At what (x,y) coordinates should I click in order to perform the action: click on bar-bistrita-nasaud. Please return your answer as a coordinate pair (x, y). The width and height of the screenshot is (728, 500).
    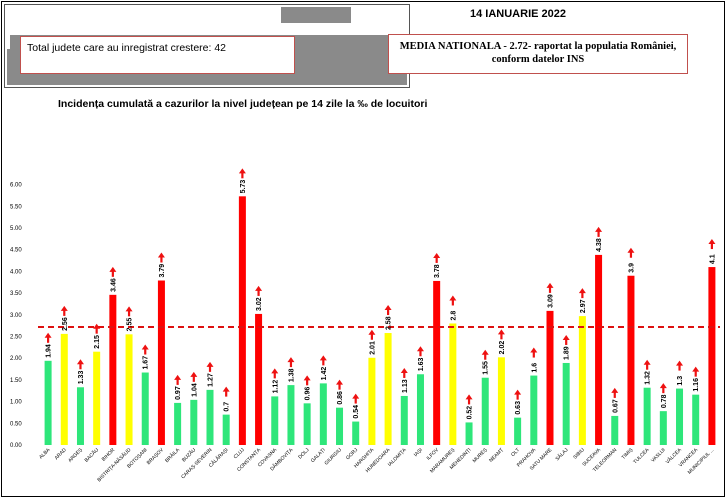
    Looking at the image, I should click on (129, 389).